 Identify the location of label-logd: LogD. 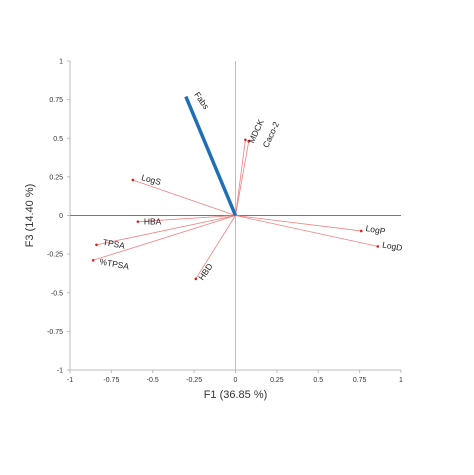
(392, 246).